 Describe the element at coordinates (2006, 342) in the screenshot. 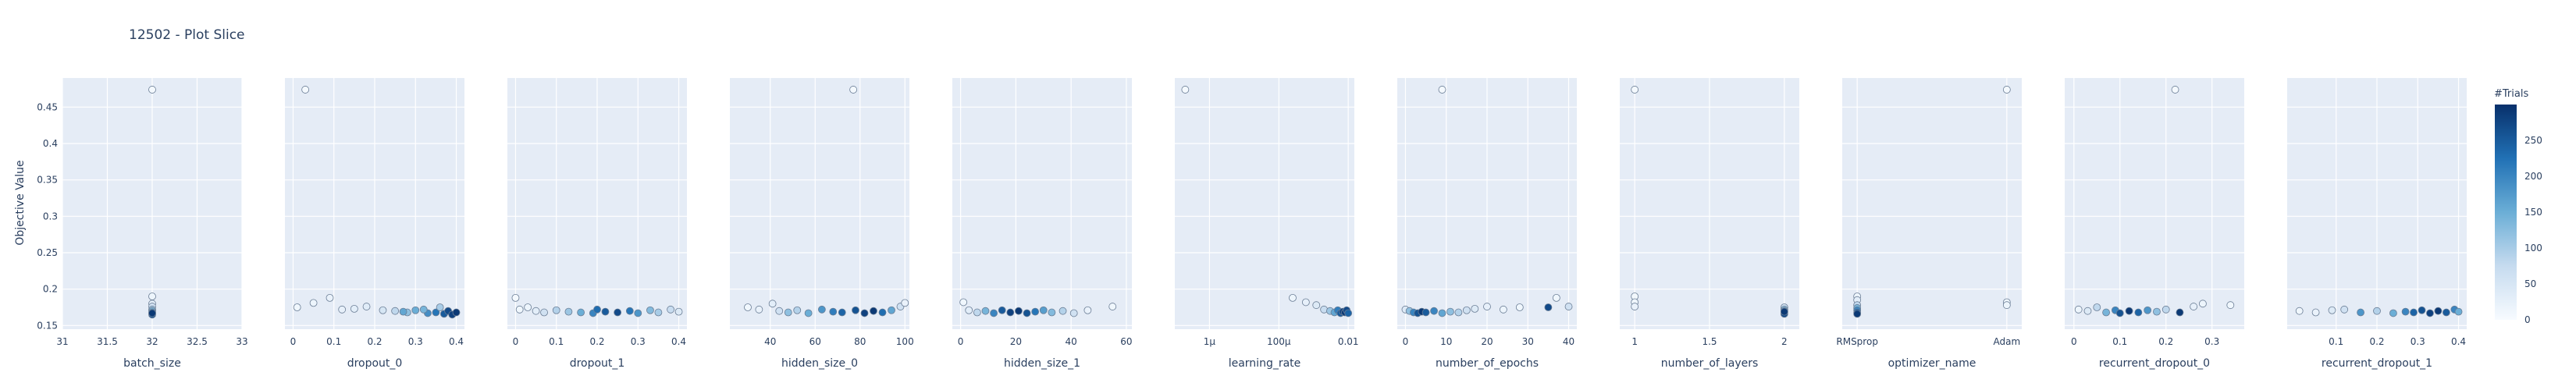

I see `x-tick-label: Adam` at that location.